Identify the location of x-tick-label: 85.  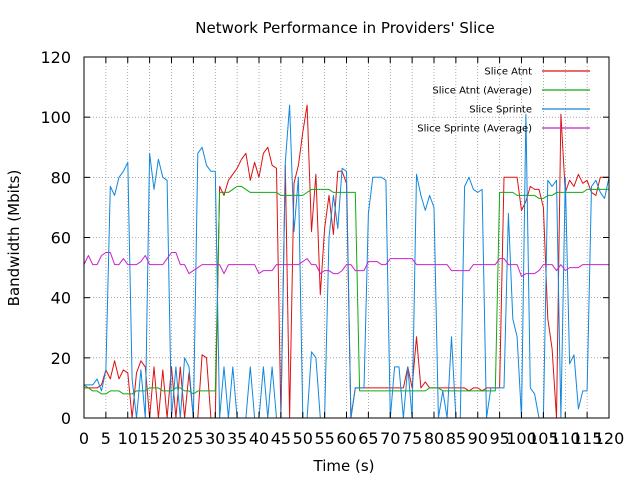
(456, 438).